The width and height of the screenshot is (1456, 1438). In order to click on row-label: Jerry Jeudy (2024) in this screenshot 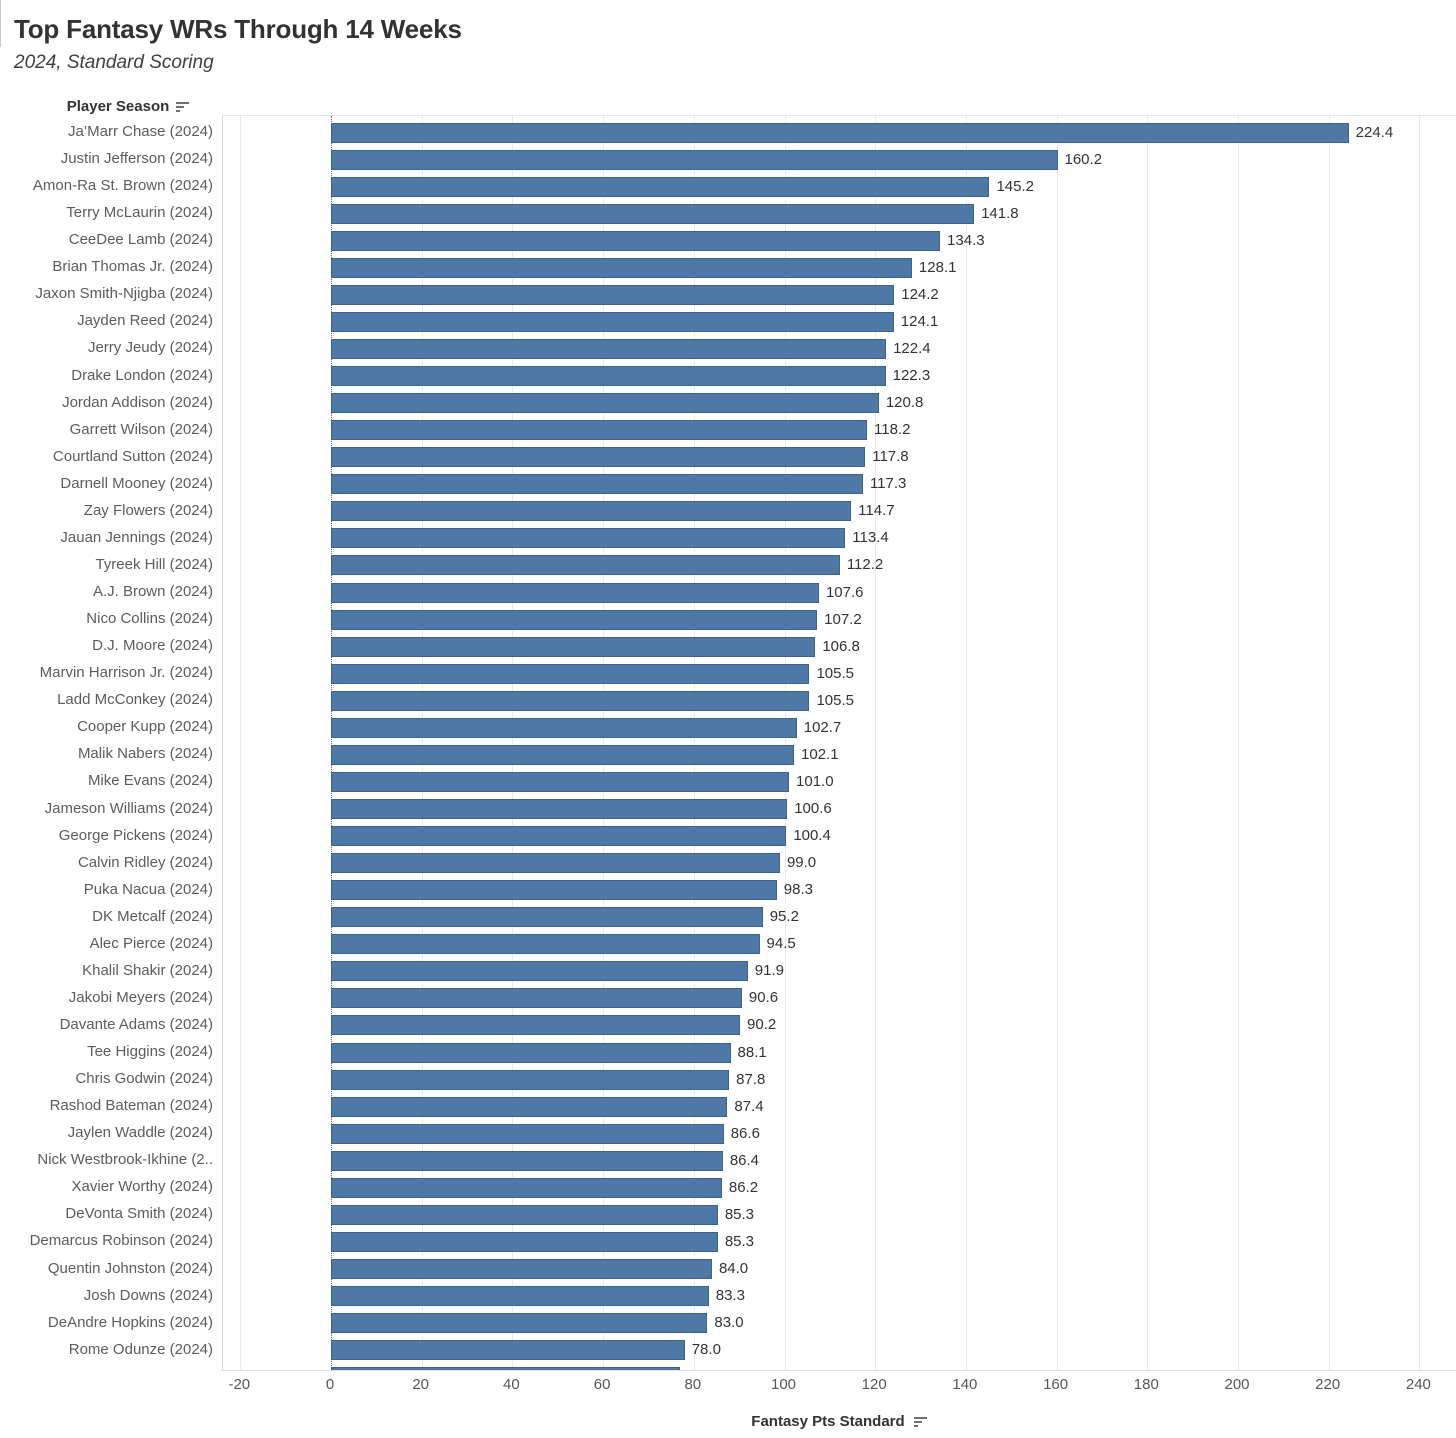, I will do `click(150, 348)`.